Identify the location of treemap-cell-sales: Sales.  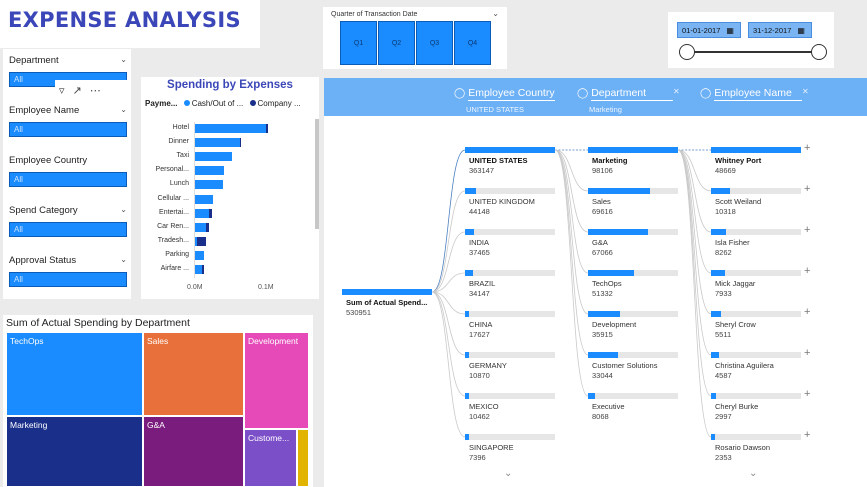
(193, 374).